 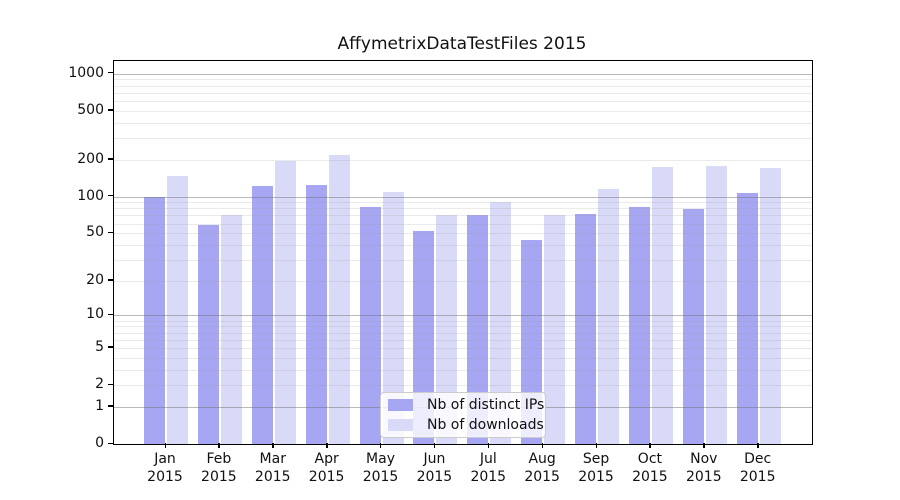 I want to click on x-tick-label-dec: Dec 2015, so click(x=758, y=468).